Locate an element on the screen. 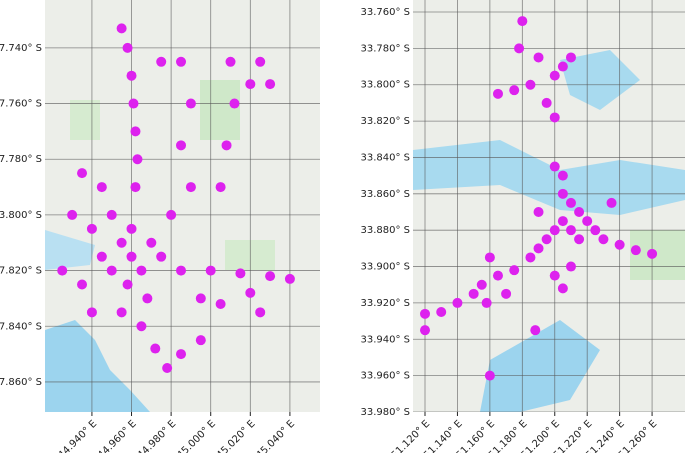 The width and height of the screenshot is (685, 457). y-tick-label: 37.840° S is located at coordinates (21, 326).